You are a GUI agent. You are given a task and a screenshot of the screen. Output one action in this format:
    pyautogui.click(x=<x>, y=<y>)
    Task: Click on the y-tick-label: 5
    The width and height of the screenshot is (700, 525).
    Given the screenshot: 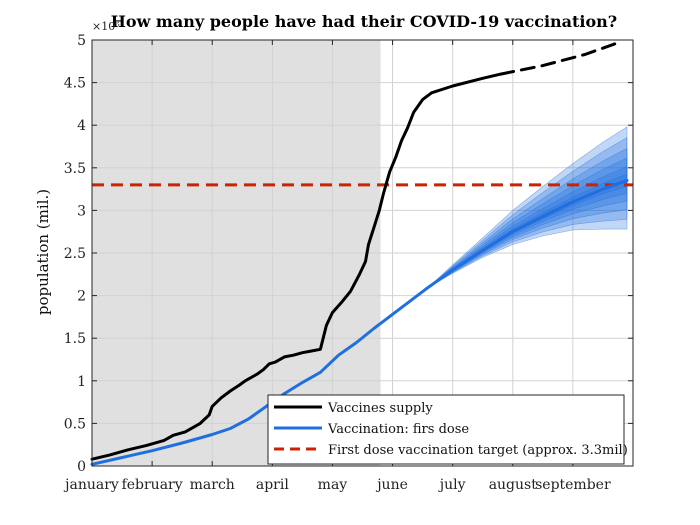 What is the action you would take?
    pyautogui.click(x=81, y=41)
    